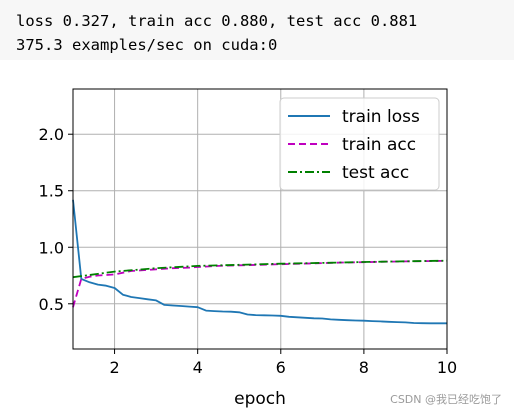  I want to click on series-line-test-acc, so click(260, 269).